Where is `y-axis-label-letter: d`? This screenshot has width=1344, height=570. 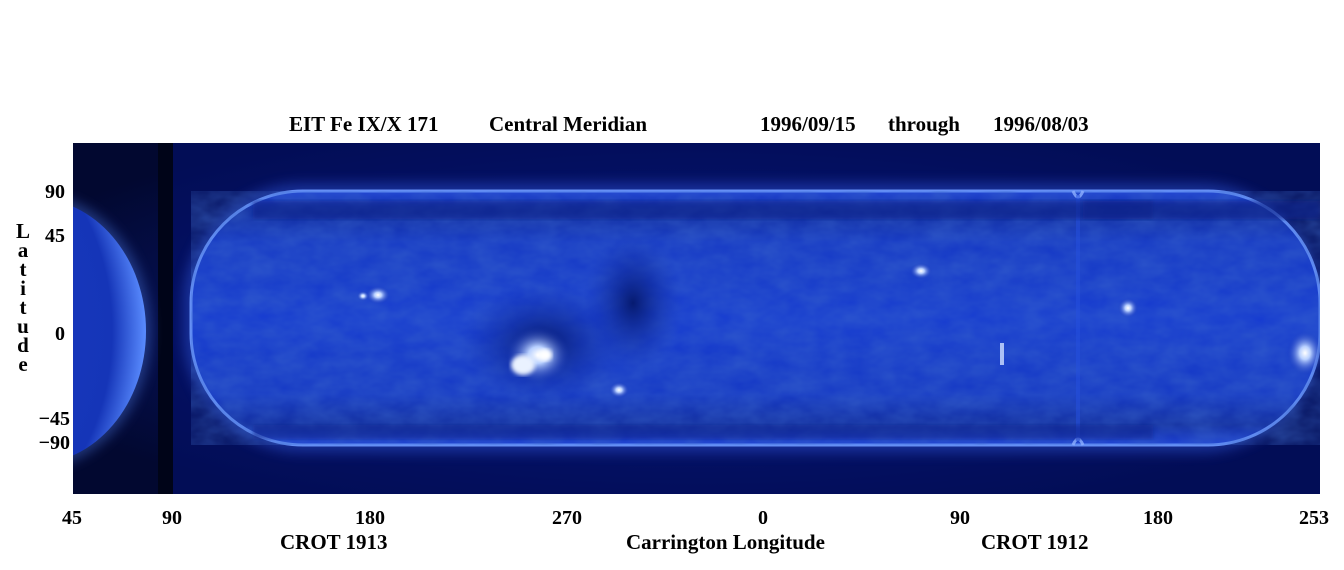
y-axis-label-letter: d is located at coordinates (23, 345).